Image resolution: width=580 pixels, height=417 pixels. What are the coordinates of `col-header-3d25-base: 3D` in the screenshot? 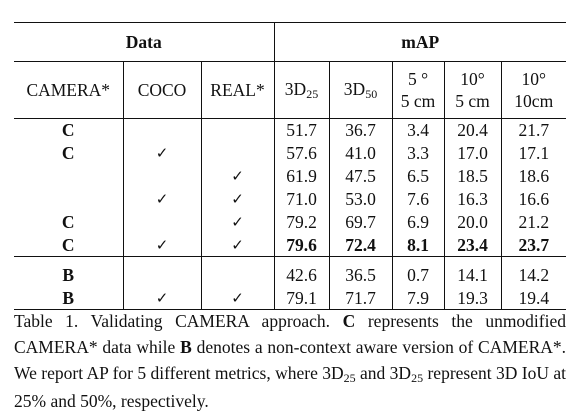 It's located at (295, 89).